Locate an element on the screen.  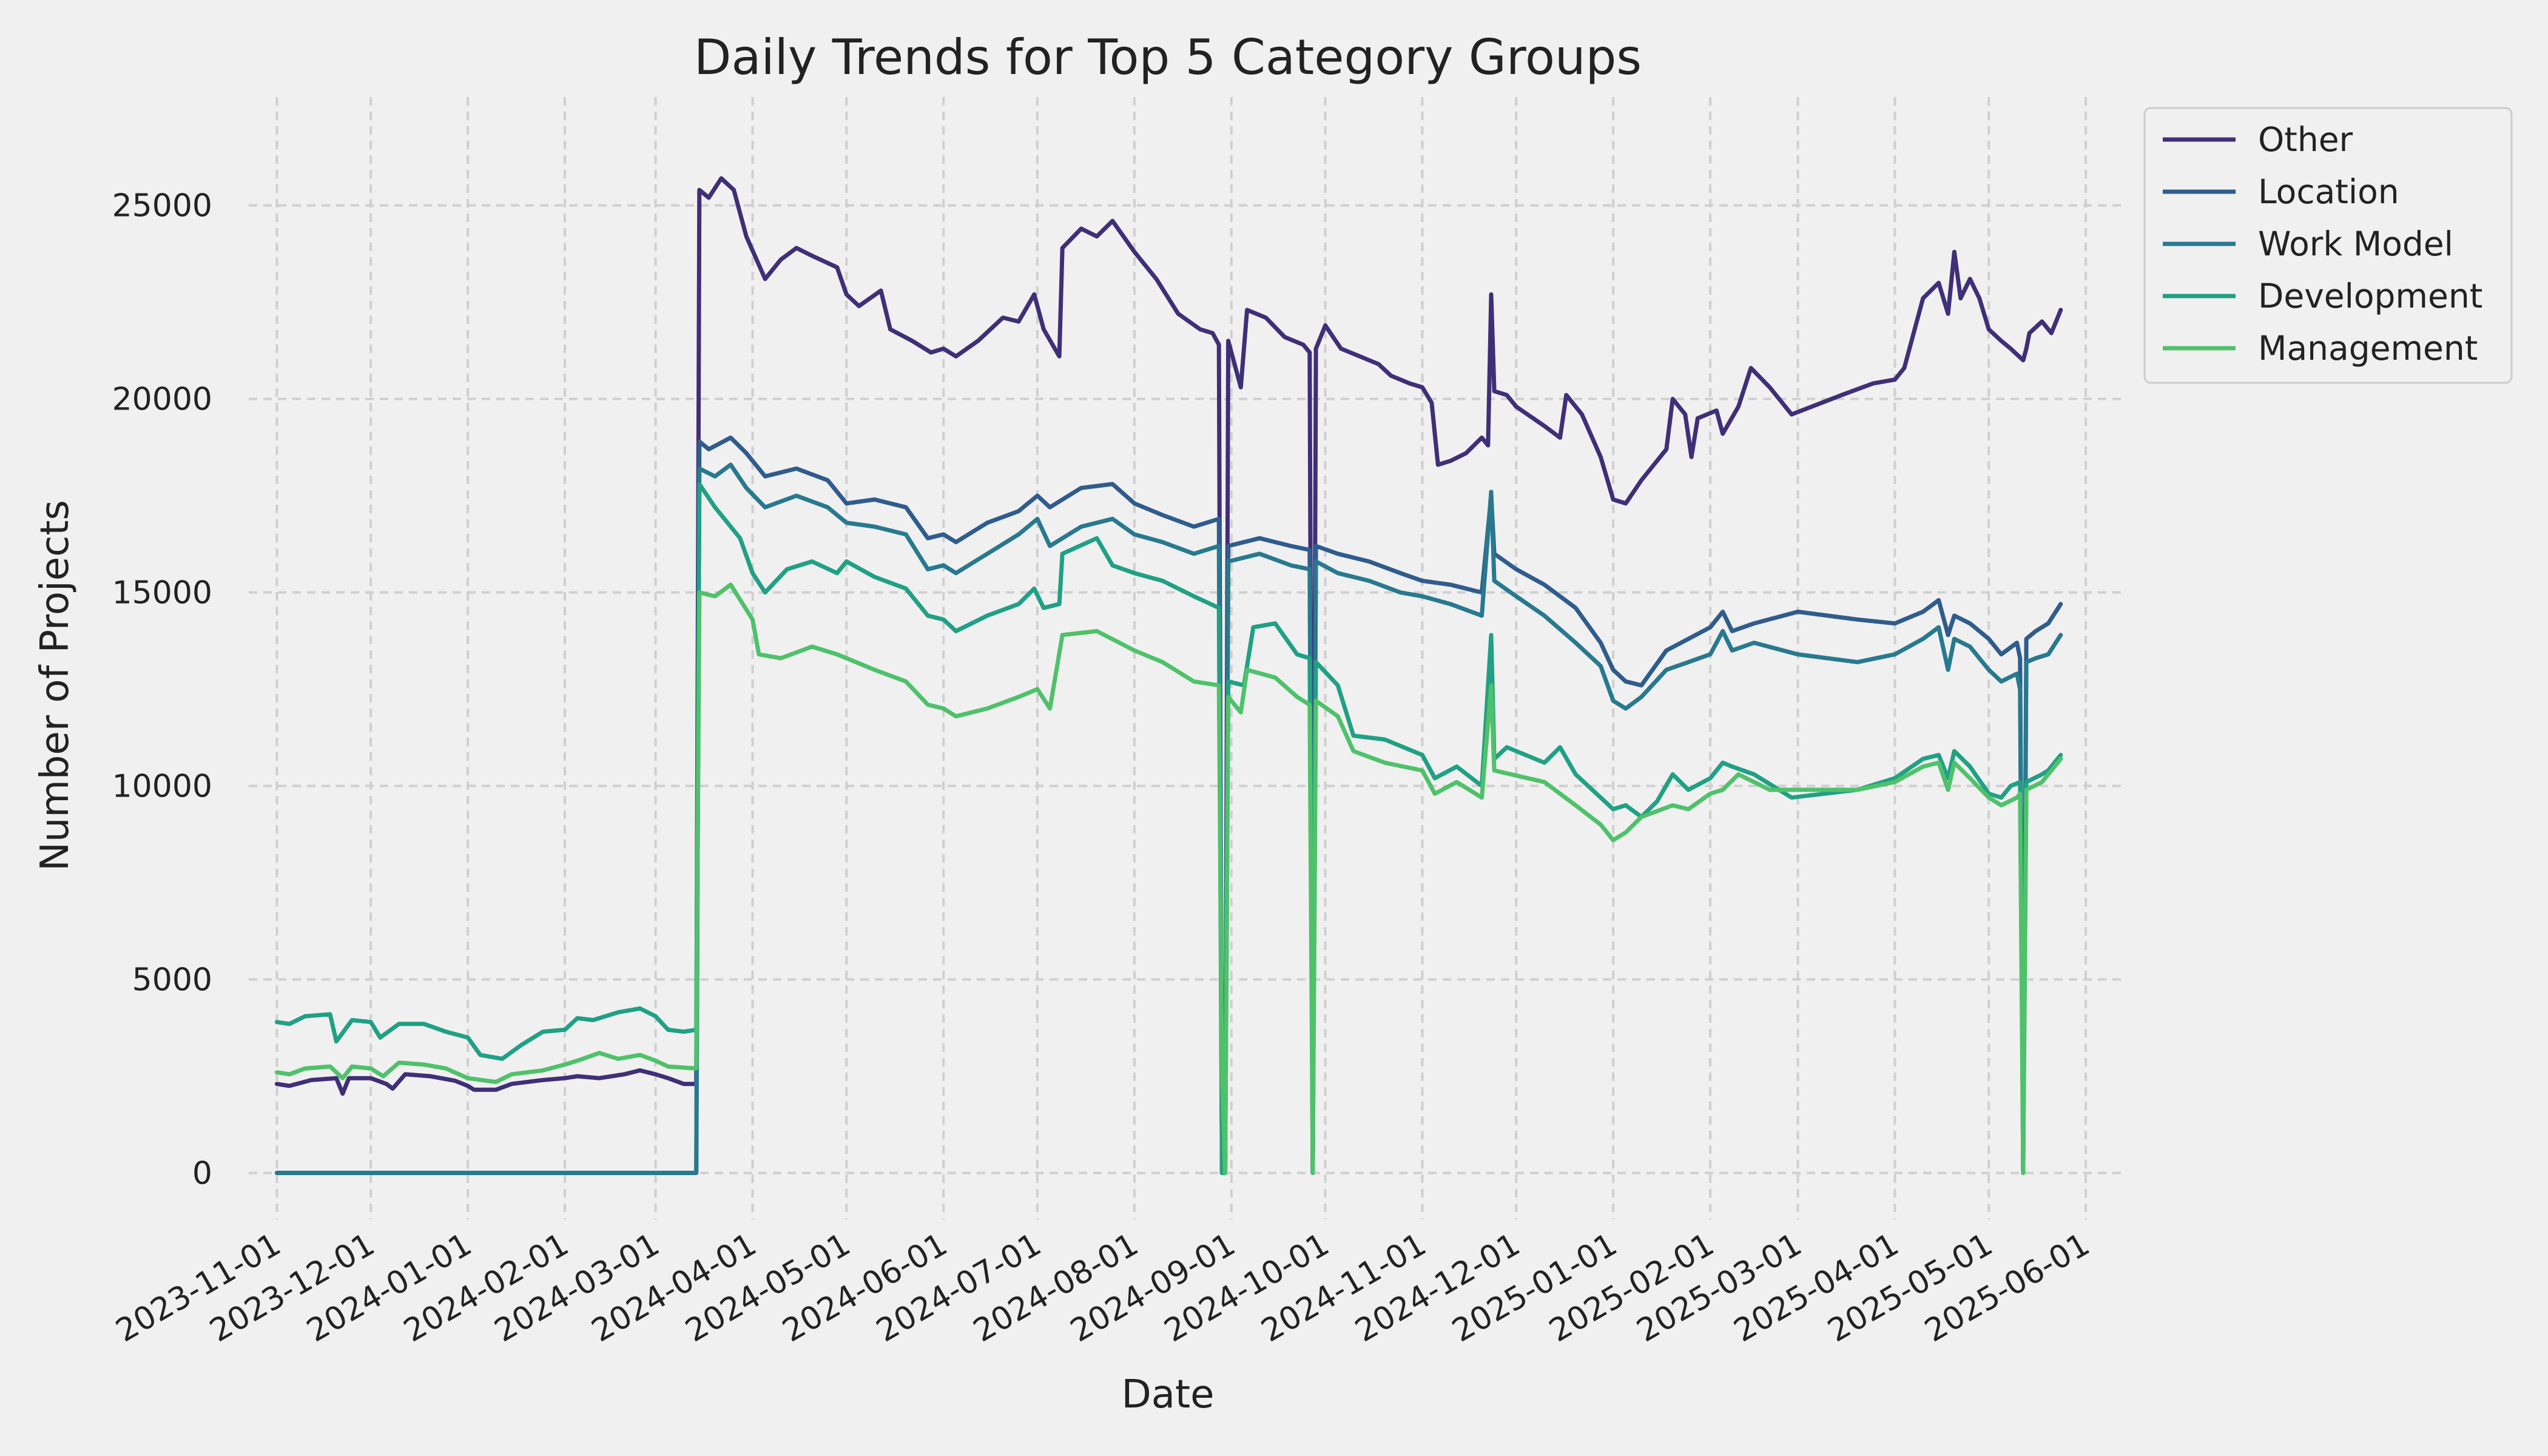
legend-box is located at coordinates (2328, 245).